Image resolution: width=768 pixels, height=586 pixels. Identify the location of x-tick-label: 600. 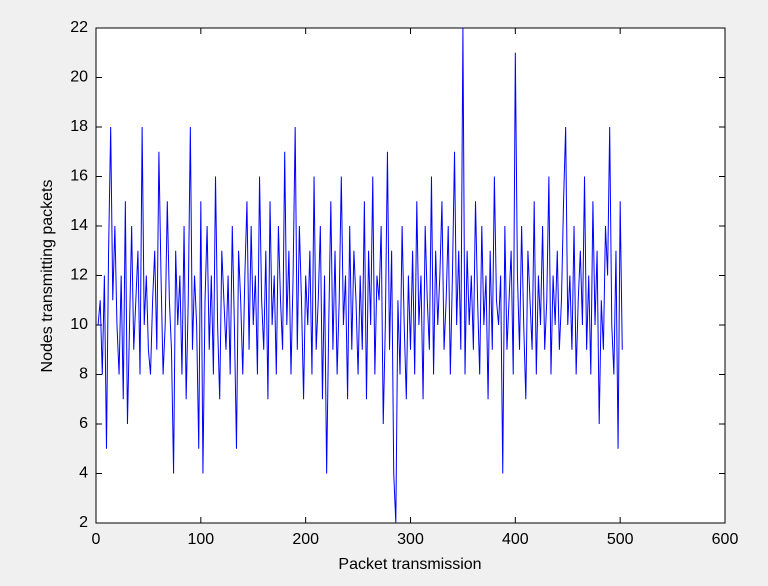
(725, 539).